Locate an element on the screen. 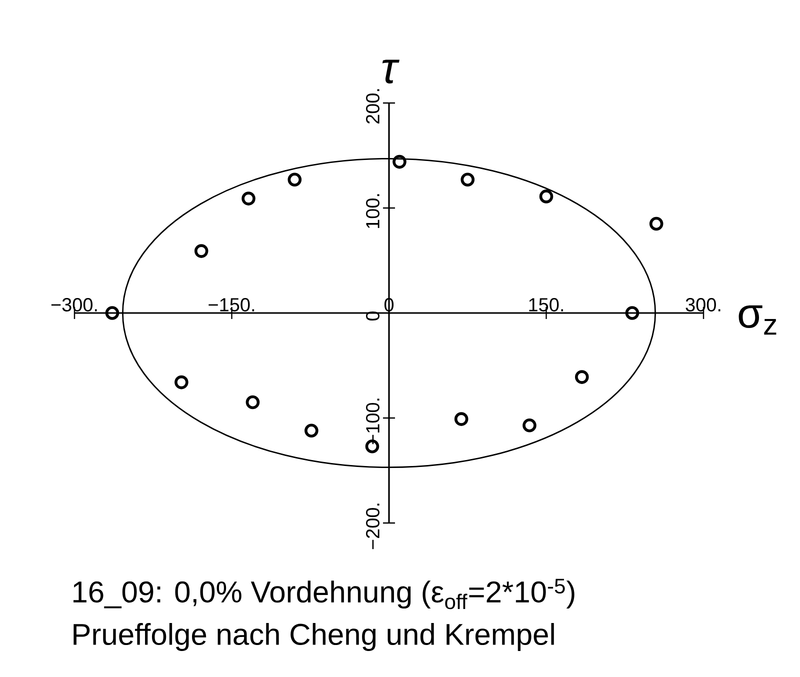 This screenshot has width=800, height=677. y-tick-label: 200. is located at coordinates (373, 106).